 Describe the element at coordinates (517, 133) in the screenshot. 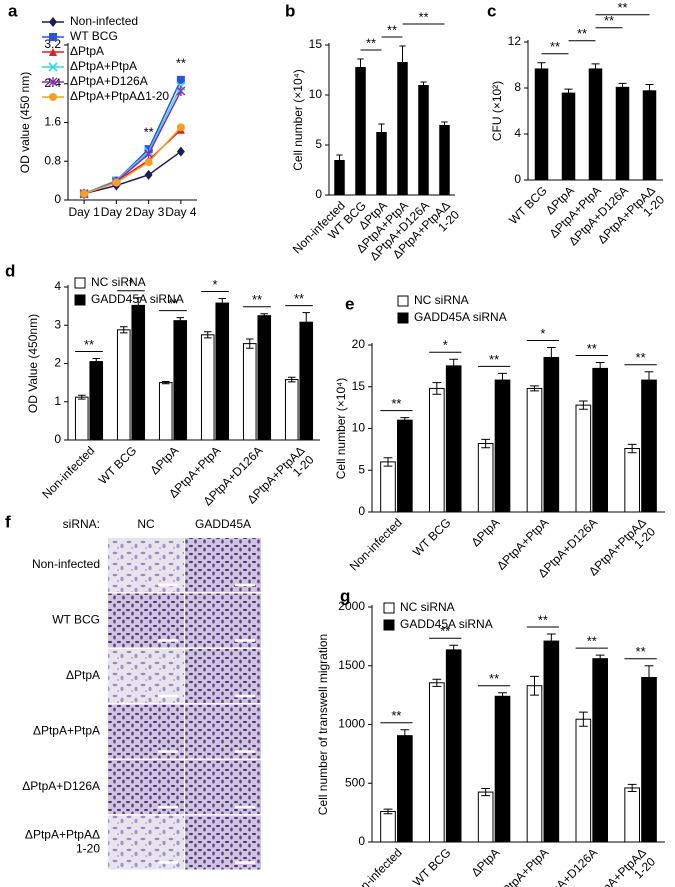

I see `y-tick-label: 4` at that location.